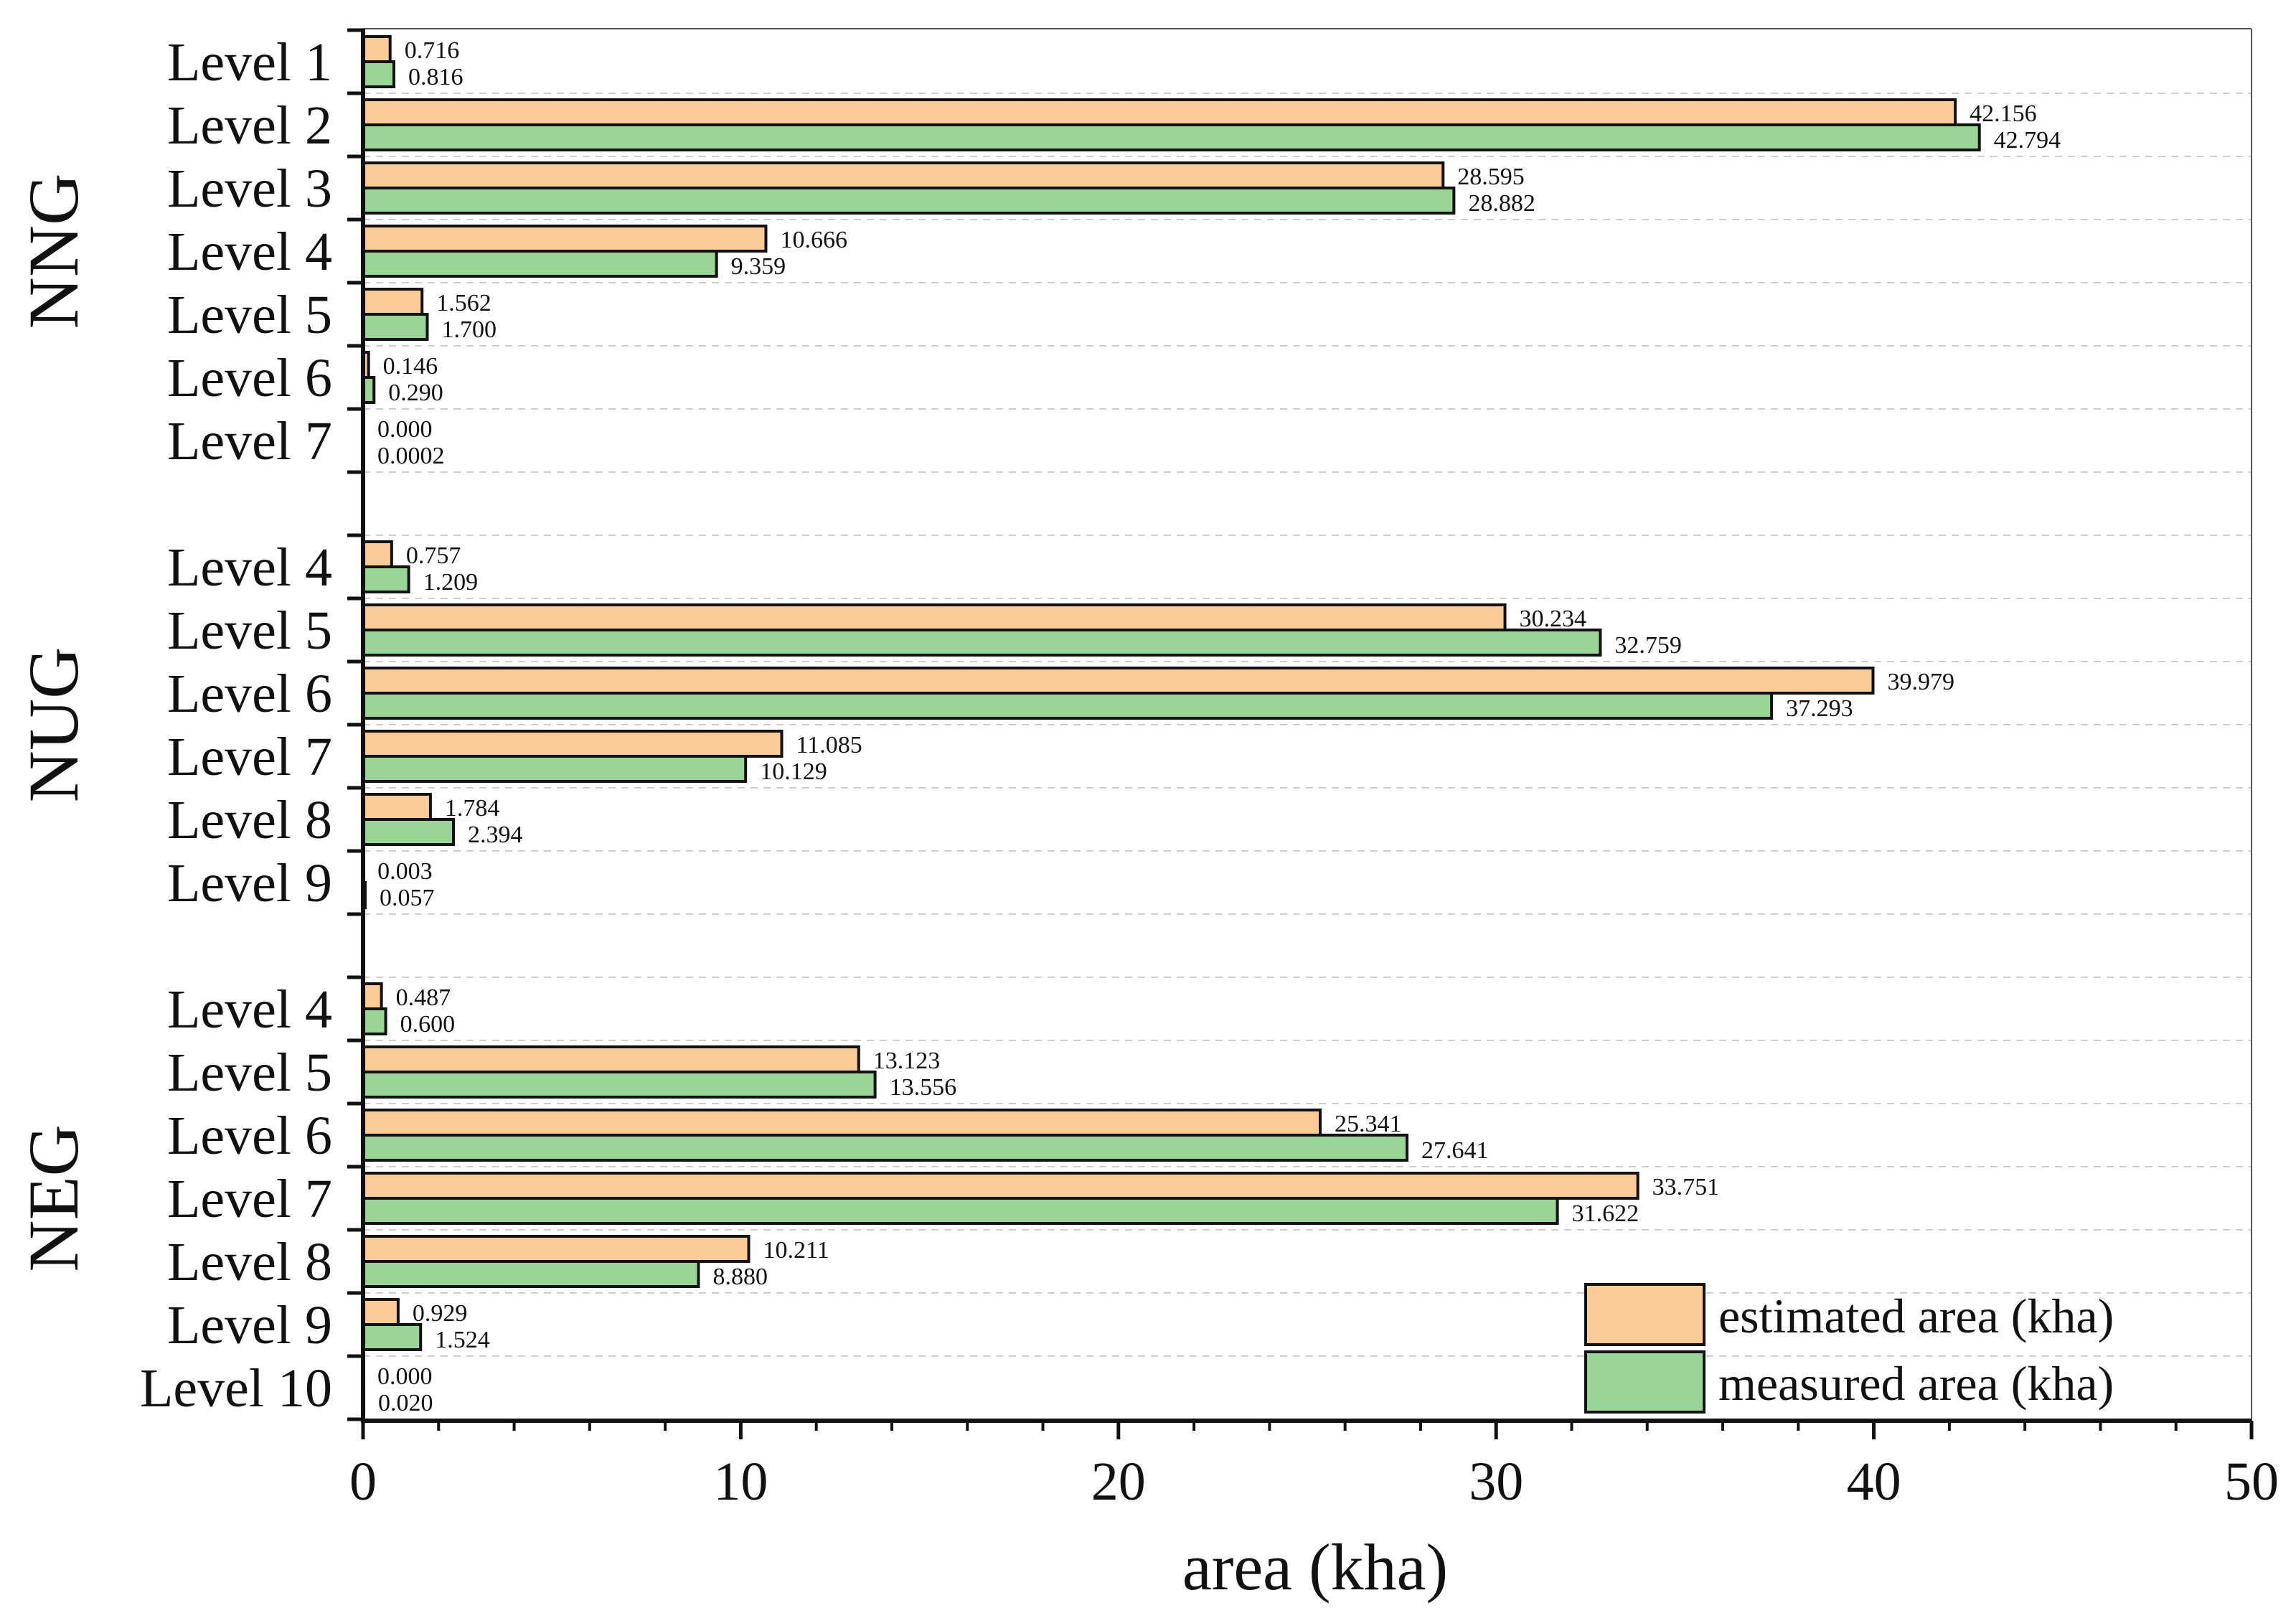 This screenshot has height=1613, width=2296. Describe the element at coordinates (436, 77) in the screenshot. I see `value-label-measured: 0.816` at that location.